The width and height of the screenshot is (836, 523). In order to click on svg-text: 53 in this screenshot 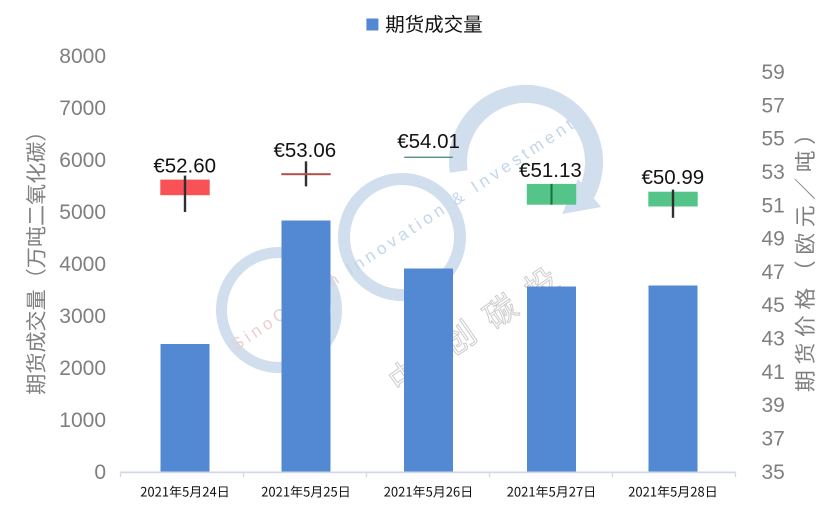, I will do `click(773, 172)`.